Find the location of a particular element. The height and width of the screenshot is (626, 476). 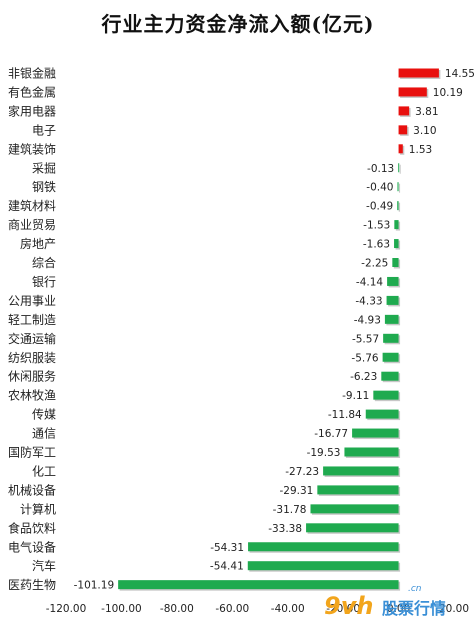

x-tick-label: -80.00 is located at coordinates (177, 609).